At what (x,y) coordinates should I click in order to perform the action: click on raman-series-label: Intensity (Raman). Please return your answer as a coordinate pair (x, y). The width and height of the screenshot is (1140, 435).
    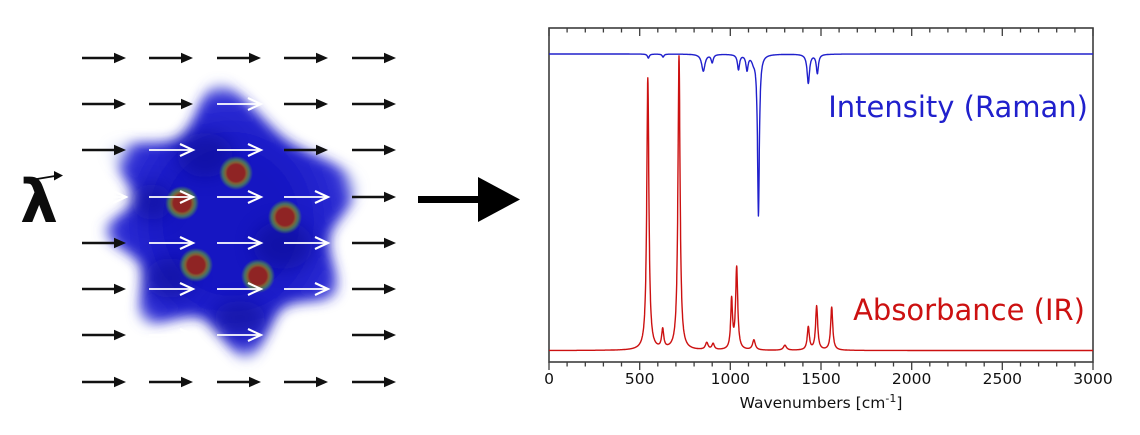
    Looking at the image, I should click on (958, 107).